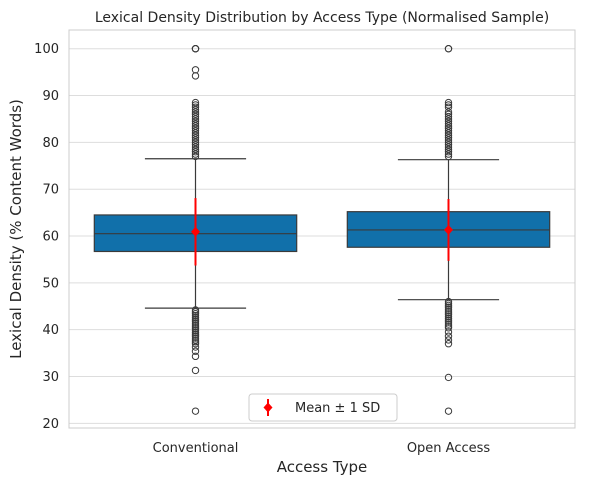  I want to click on x-tick-label: Open Access, so click(449, 448).